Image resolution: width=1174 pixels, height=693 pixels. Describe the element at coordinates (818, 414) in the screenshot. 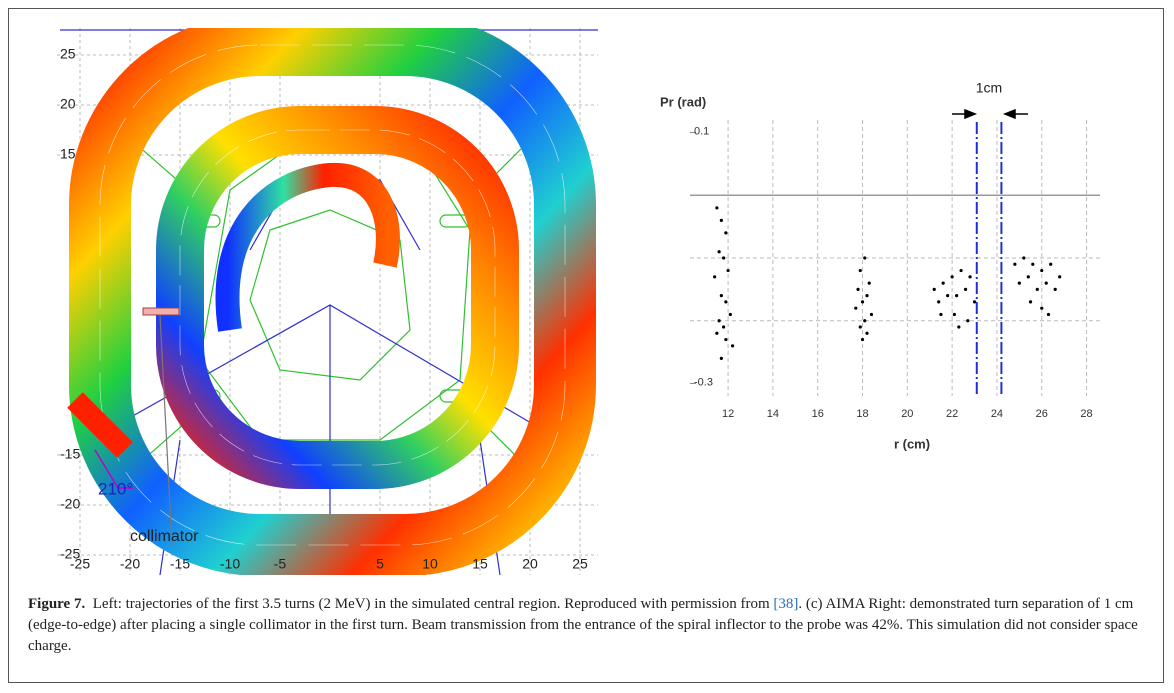

I see `x-tick-label: 16` at that location.